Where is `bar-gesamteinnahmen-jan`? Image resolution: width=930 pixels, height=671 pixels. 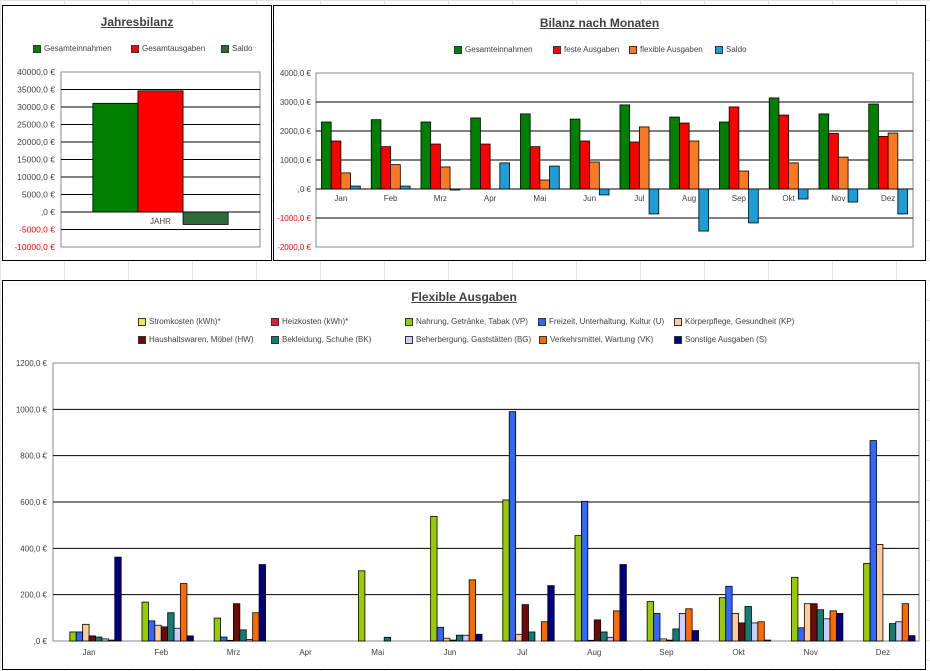 bar-gesamteinnahmen-jan is located at coordinates (326, 155).